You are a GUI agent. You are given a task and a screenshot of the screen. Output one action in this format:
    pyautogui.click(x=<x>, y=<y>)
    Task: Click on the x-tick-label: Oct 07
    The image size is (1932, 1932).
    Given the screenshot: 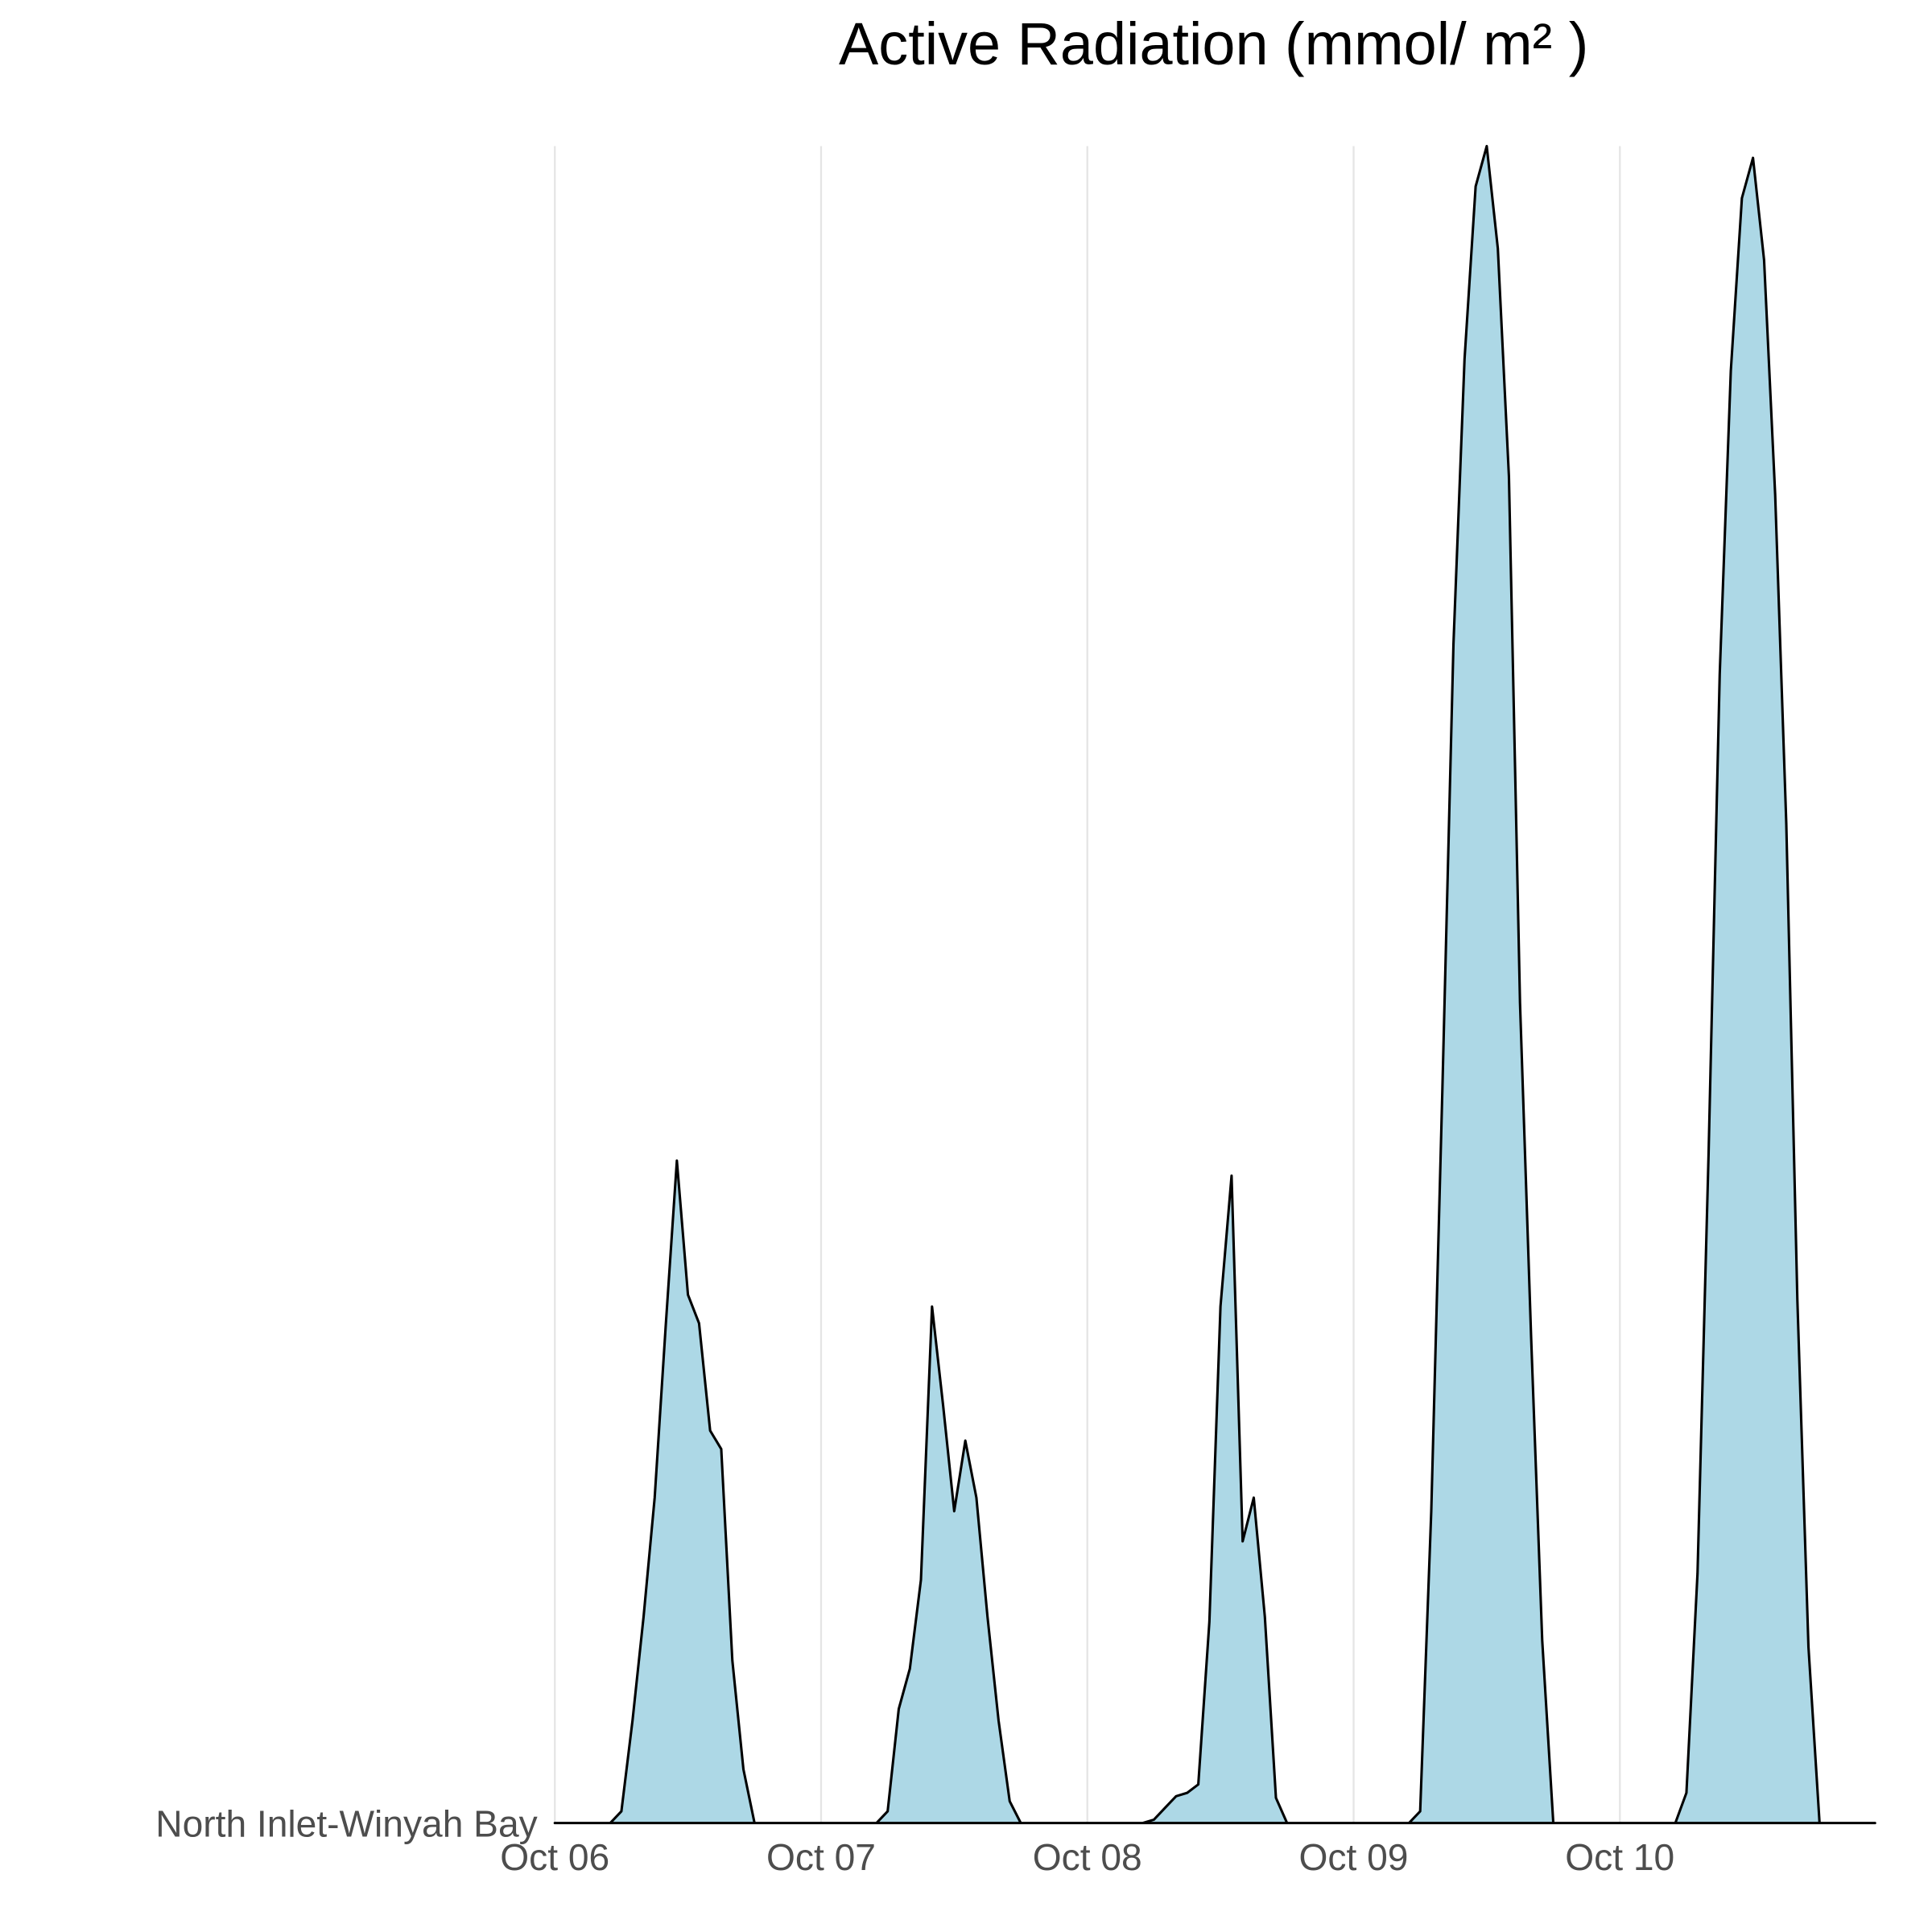 What is the action you would take?
    pyautogui.click(x=821, y=1857)
    